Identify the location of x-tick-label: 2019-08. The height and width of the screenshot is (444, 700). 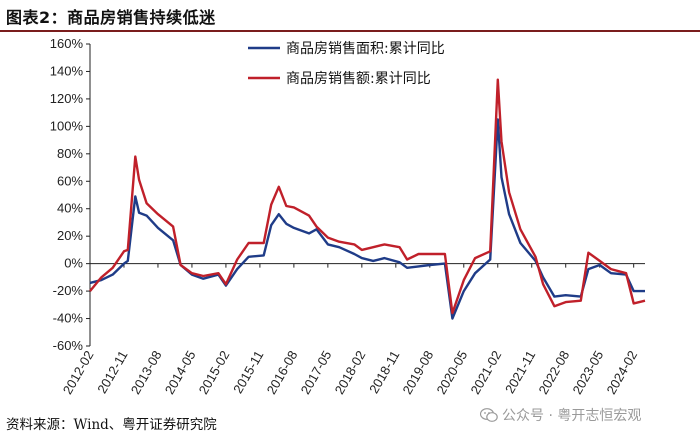
(418, 372).